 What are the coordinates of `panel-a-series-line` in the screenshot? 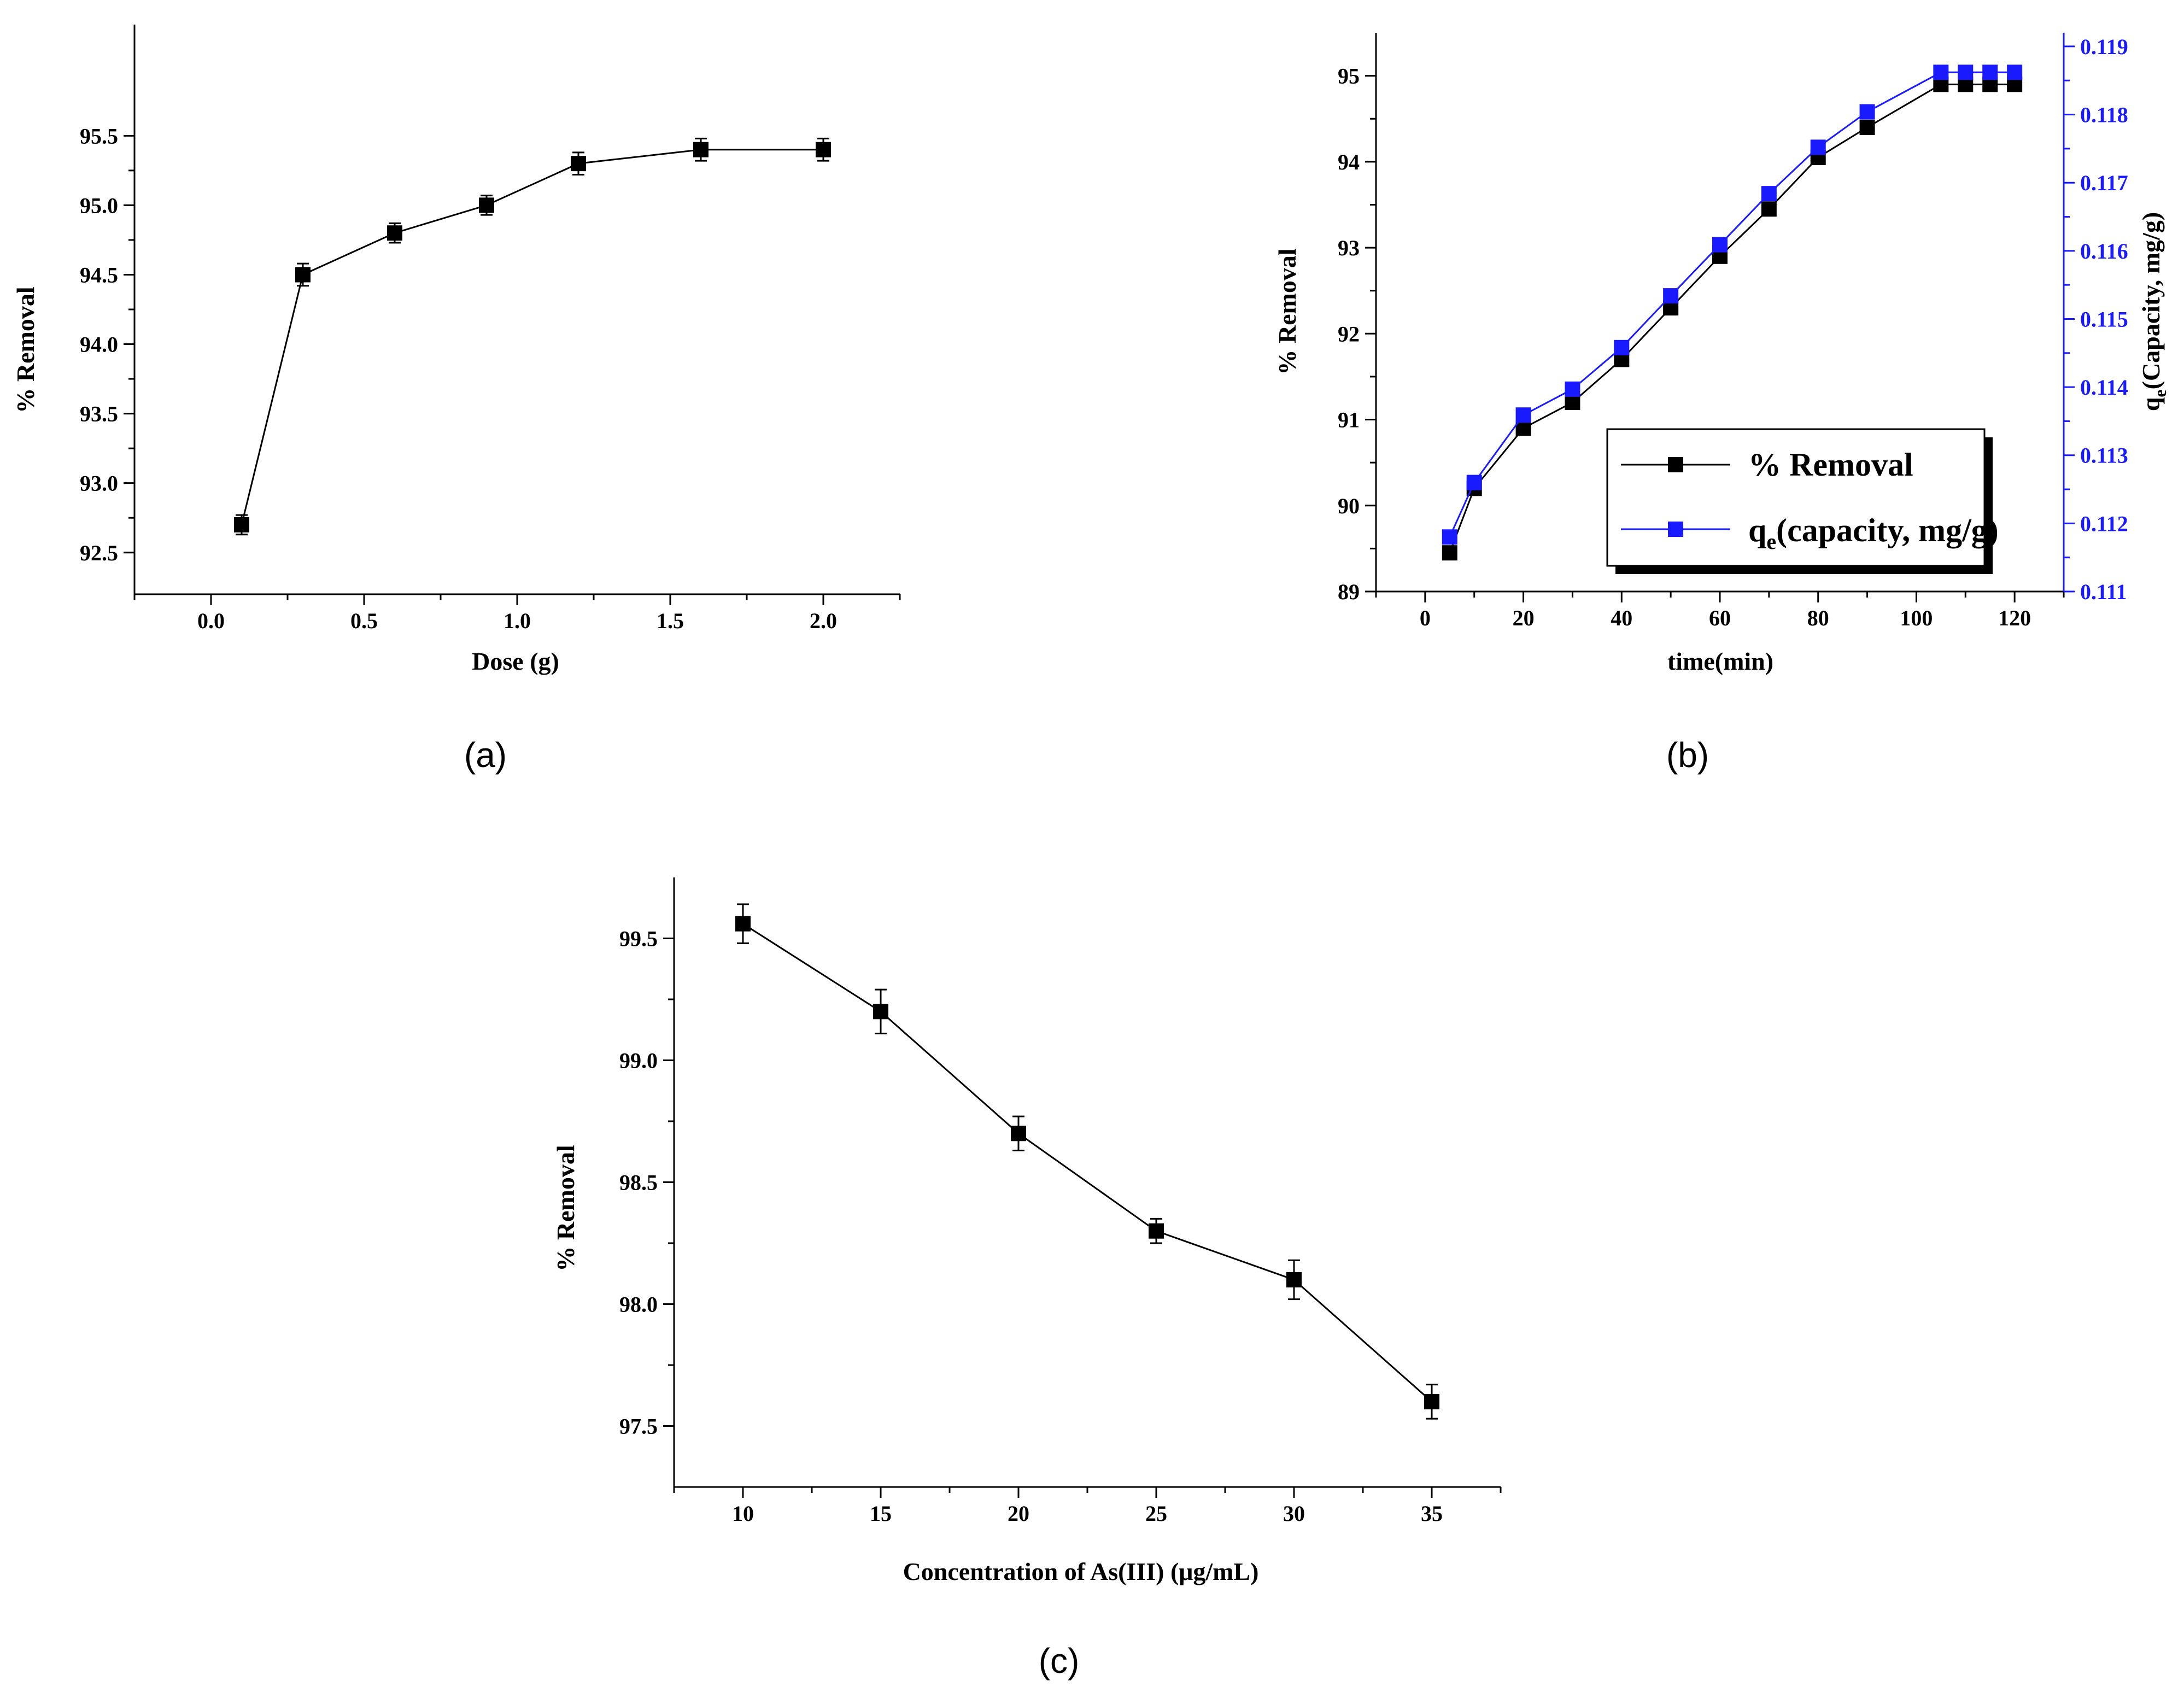 It's located at (532, 337).